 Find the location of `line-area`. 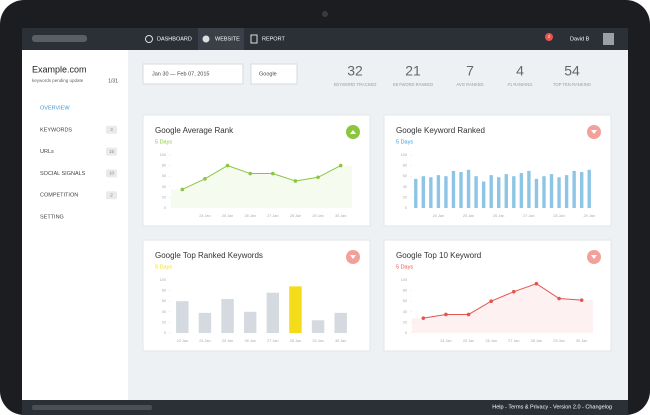

line-area is located at coordinates (261, 186).